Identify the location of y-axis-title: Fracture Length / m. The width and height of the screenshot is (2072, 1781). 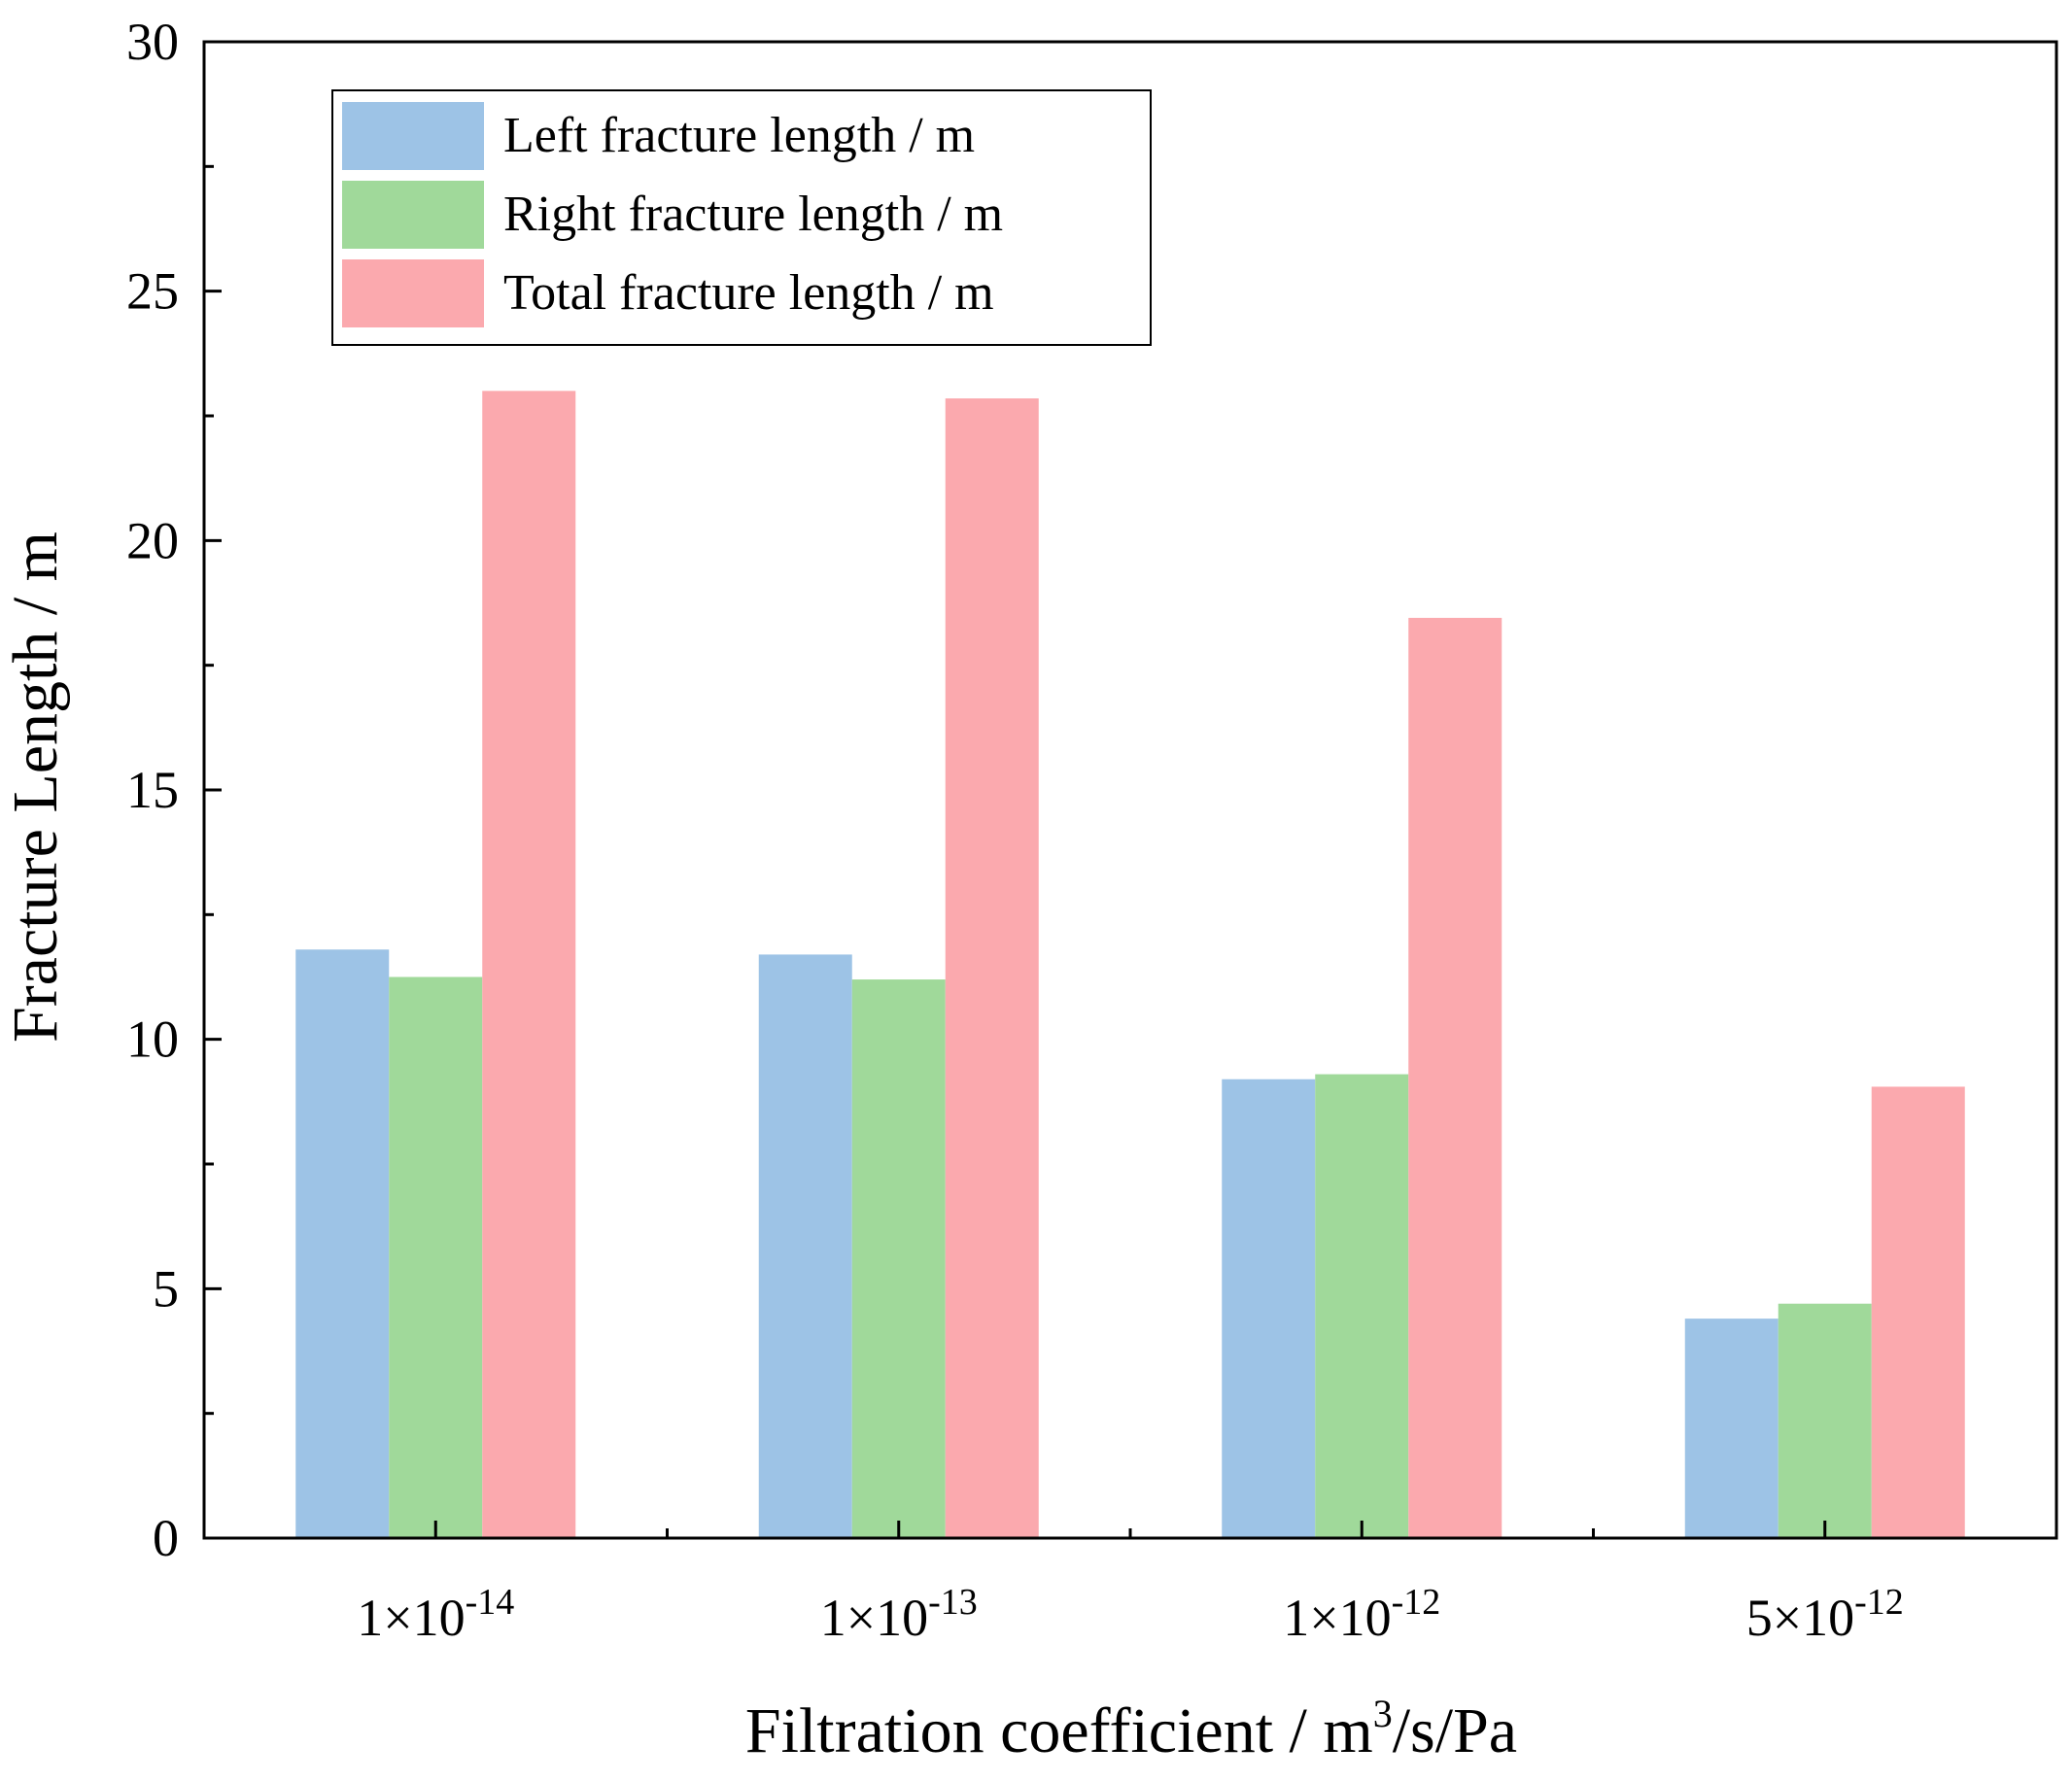
(36, 787).